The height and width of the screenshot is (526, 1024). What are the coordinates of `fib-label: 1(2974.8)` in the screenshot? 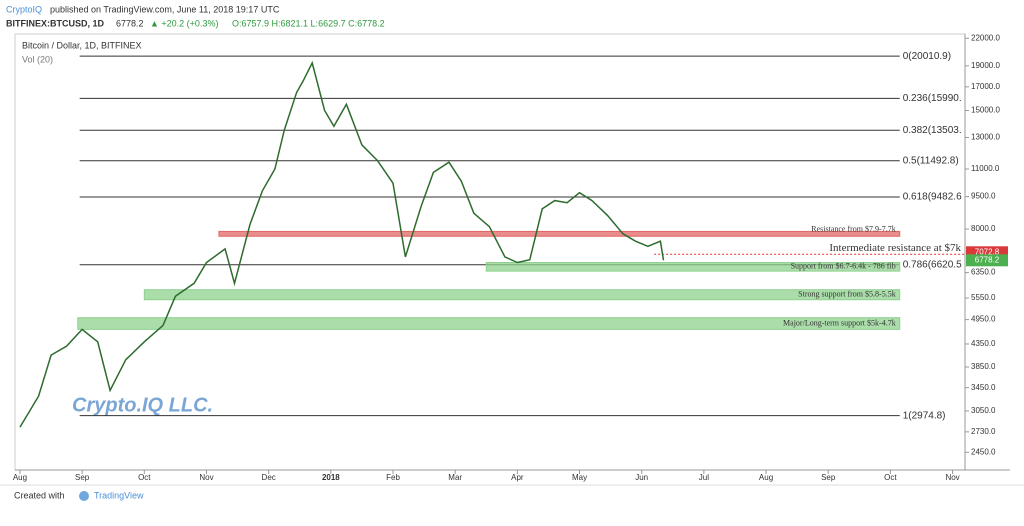 It's located at (924, 415).